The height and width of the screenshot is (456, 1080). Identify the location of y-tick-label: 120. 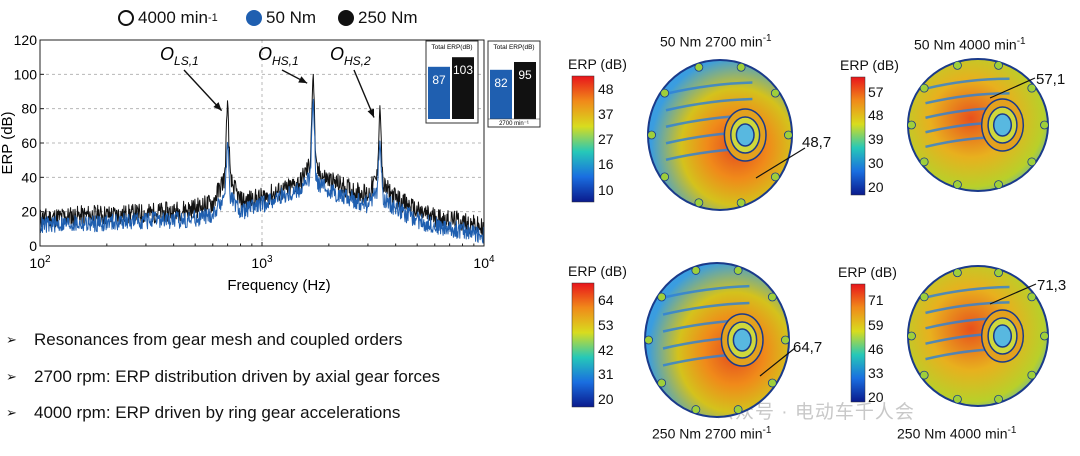
(26, 40).